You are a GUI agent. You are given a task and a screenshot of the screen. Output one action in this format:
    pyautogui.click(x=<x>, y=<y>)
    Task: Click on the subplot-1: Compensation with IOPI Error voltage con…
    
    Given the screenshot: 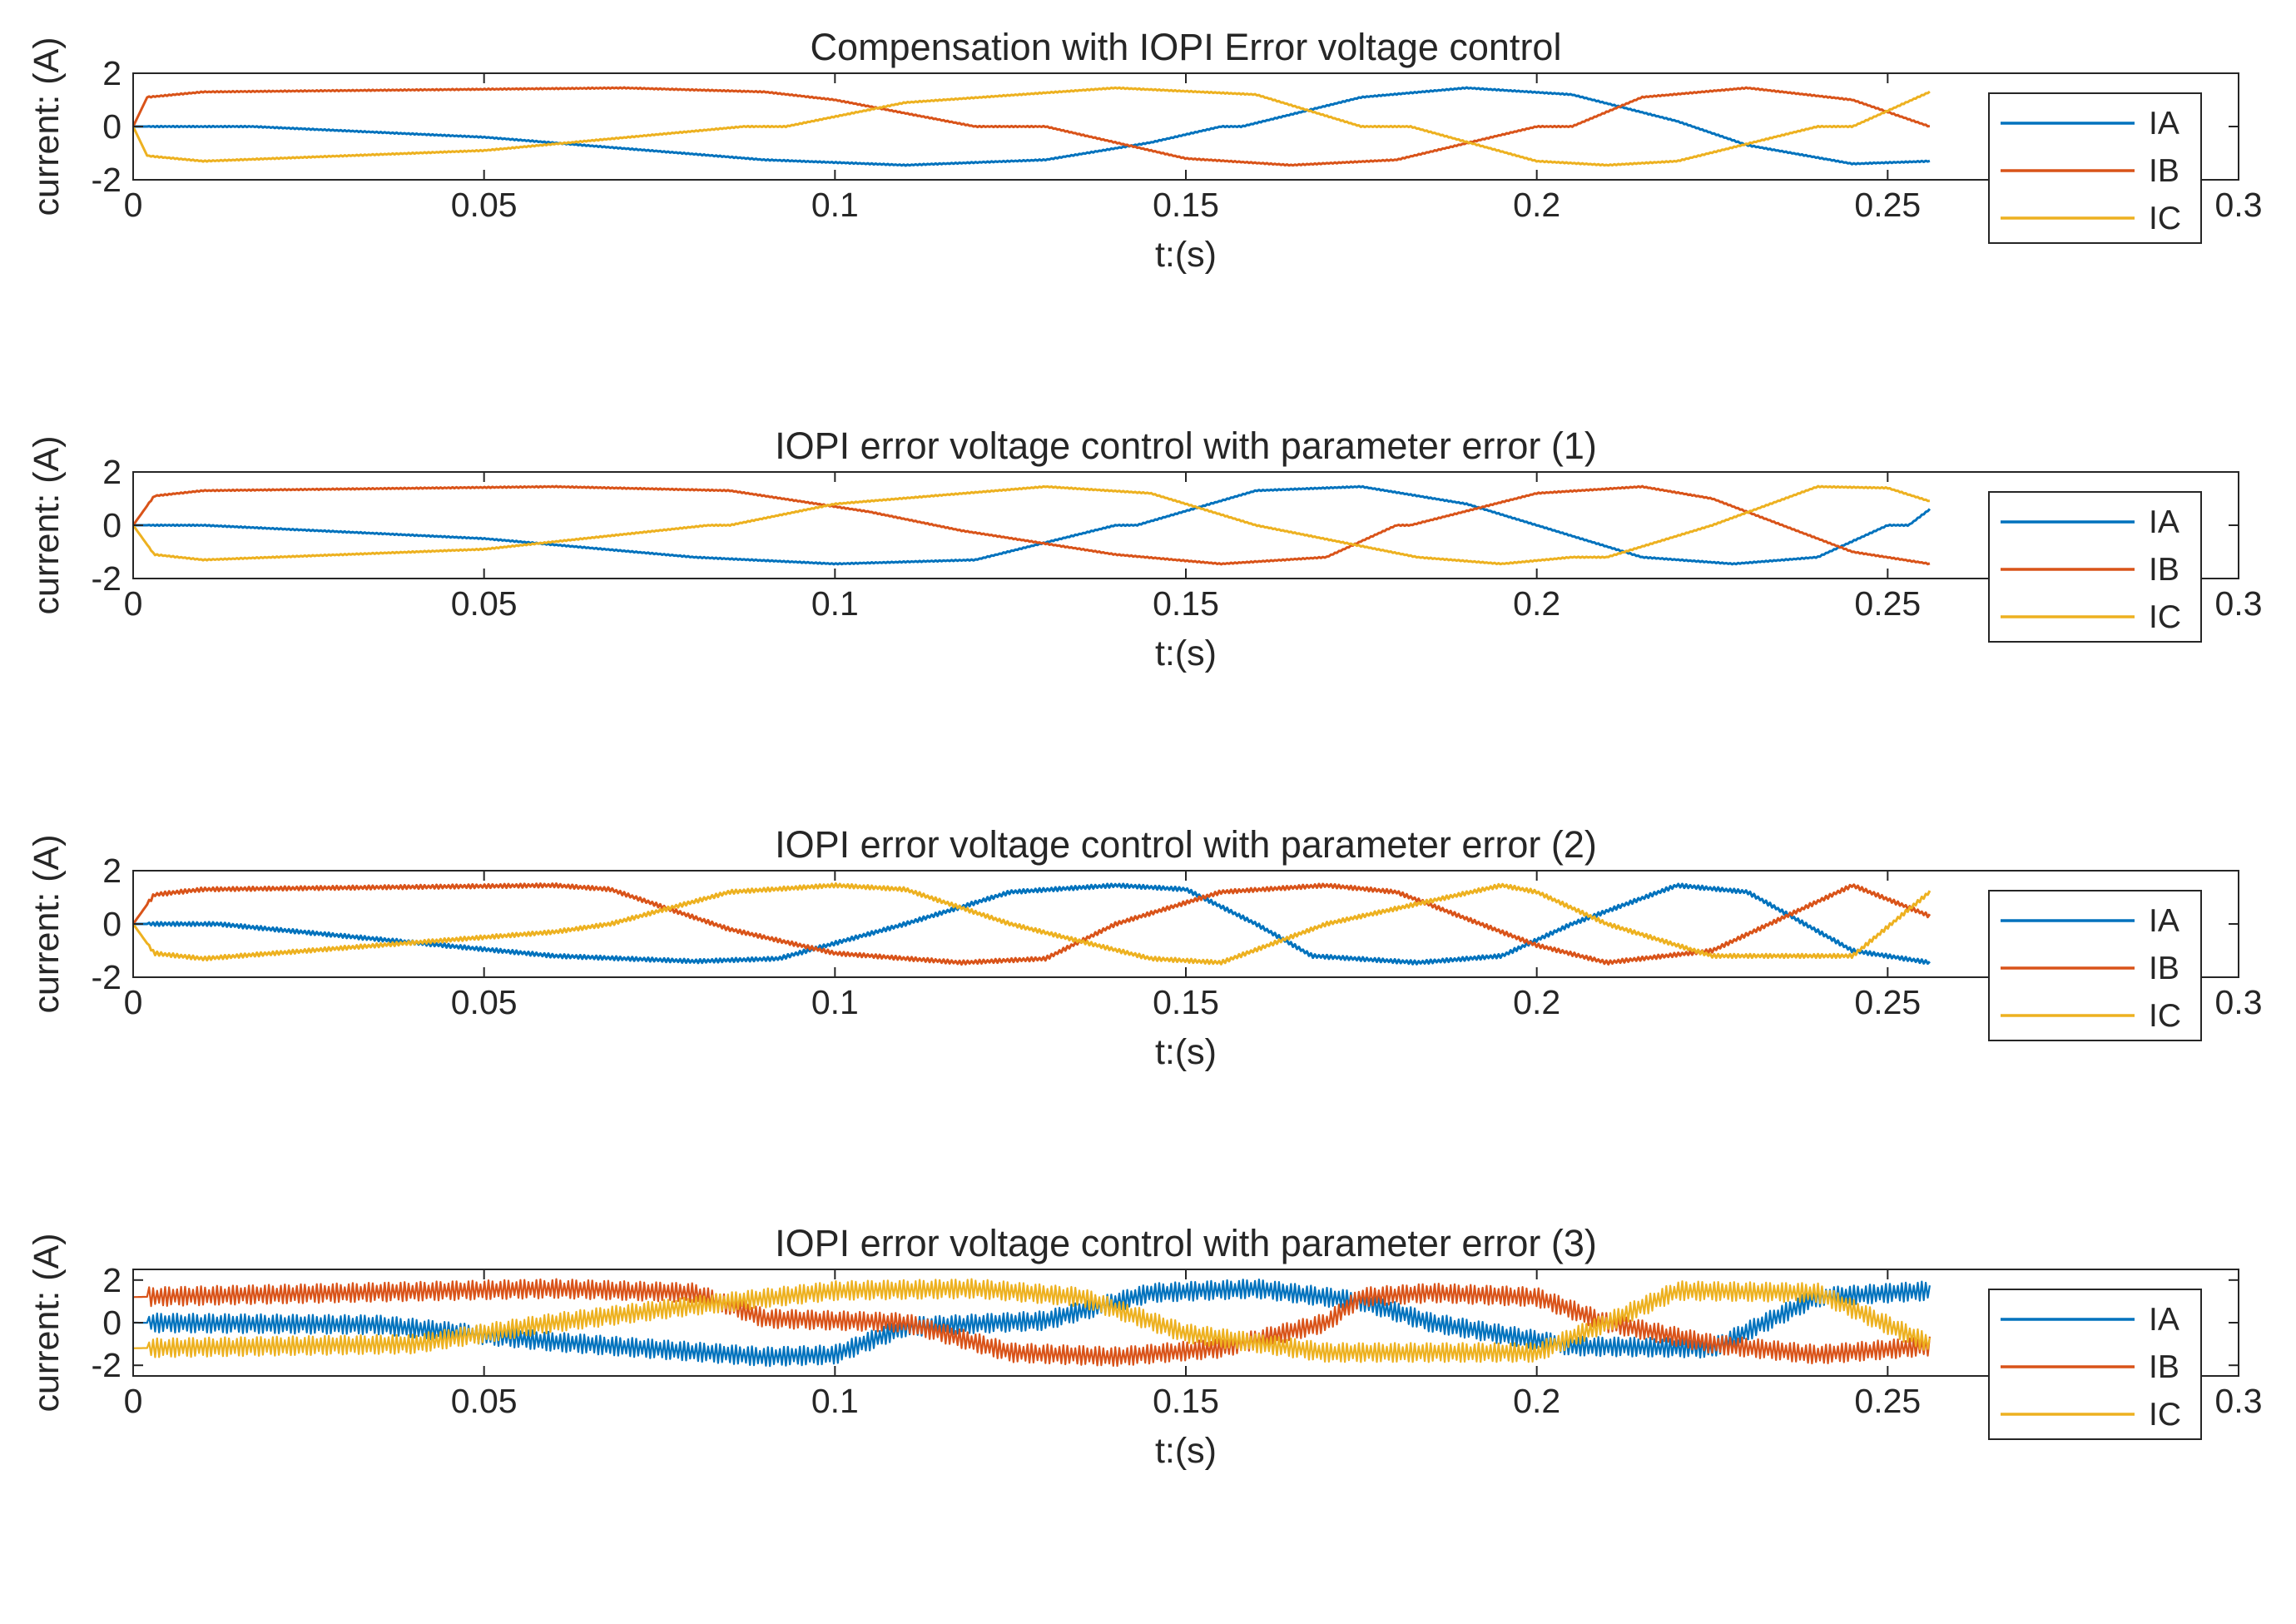 What is the action you would take?
    pyautogui.click(x=1145, y=150)
    